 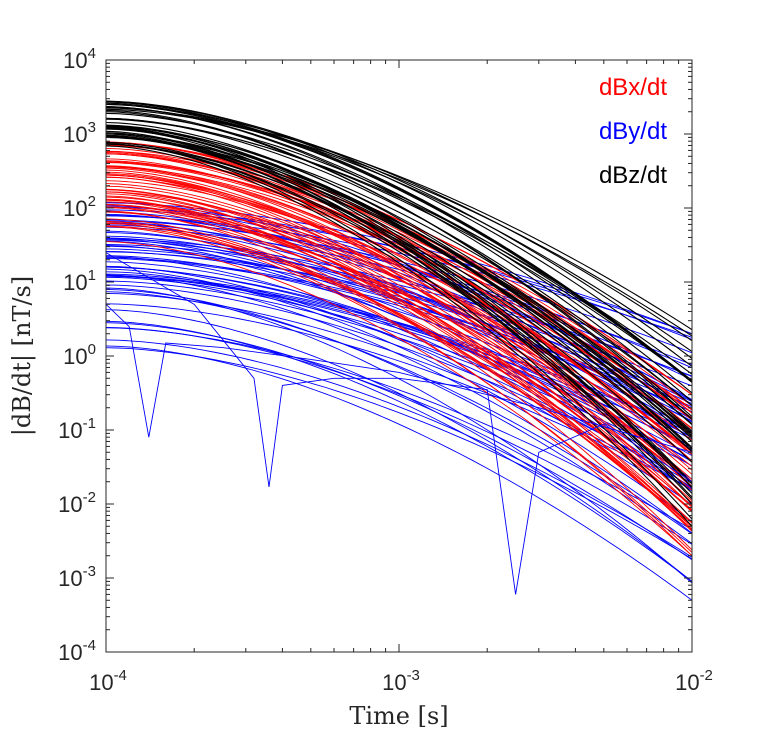 I want to click on x-tick-label: 10⁻², so click(x=694, y=681).